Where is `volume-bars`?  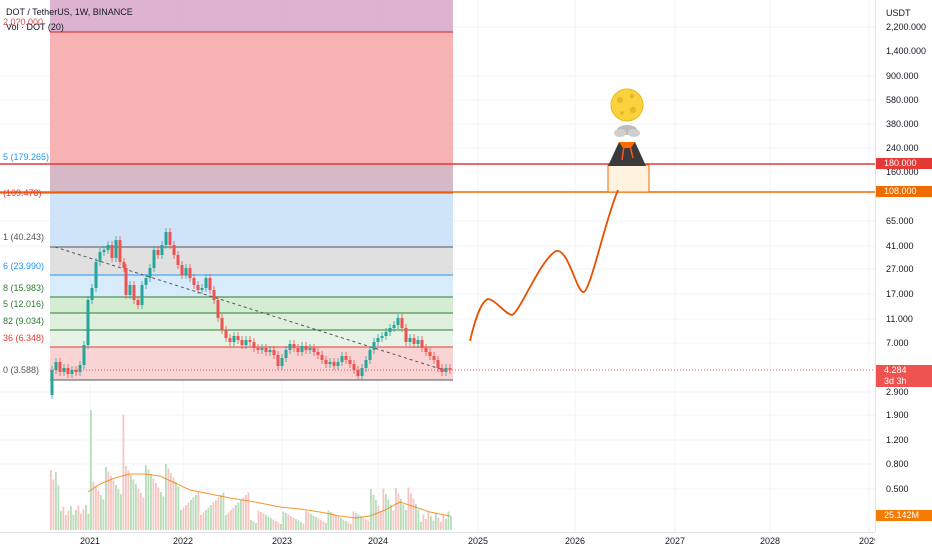 volume-bars is located at coordinates (251, 470).